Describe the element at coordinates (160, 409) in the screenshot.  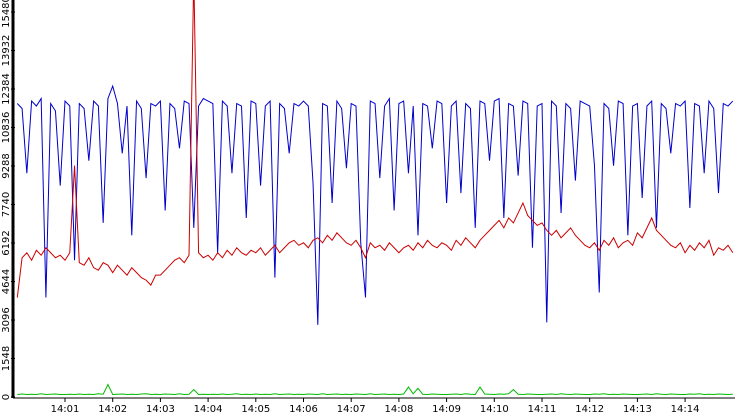
I see `x-tick-label: 14:03` at that location.